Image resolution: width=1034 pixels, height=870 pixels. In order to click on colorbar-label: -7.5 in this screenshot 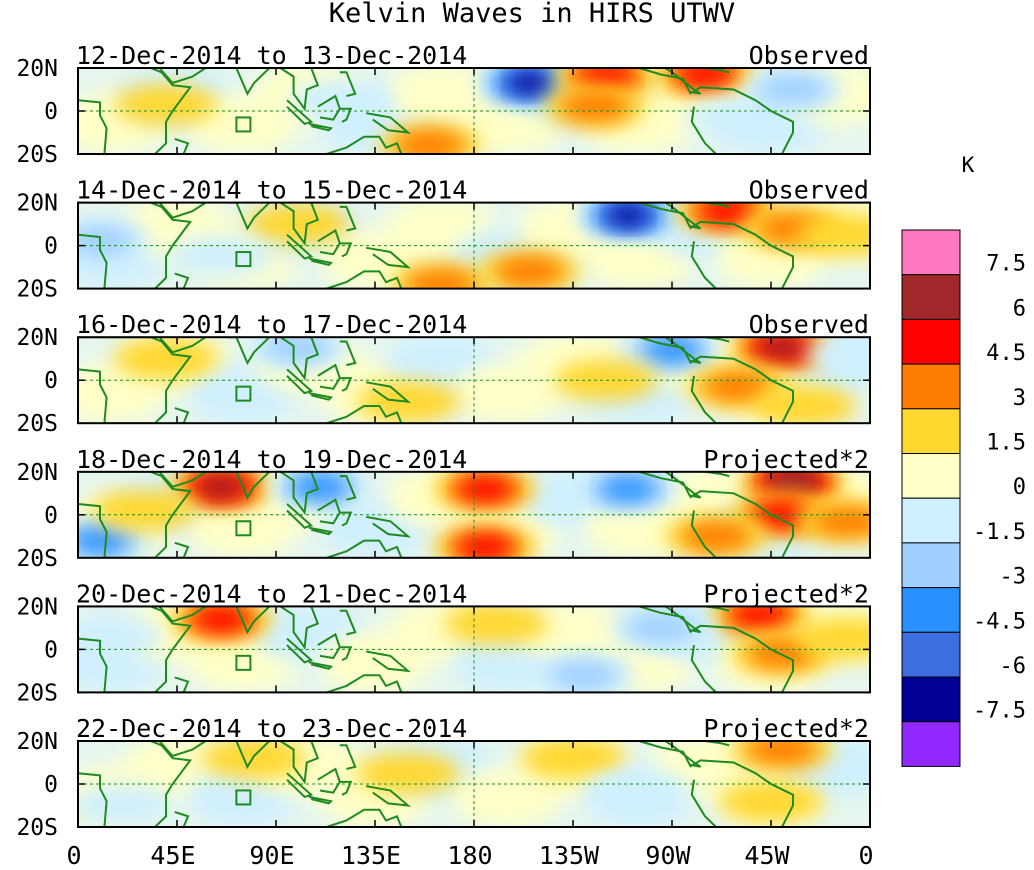, I will do `click(999, 711)`.